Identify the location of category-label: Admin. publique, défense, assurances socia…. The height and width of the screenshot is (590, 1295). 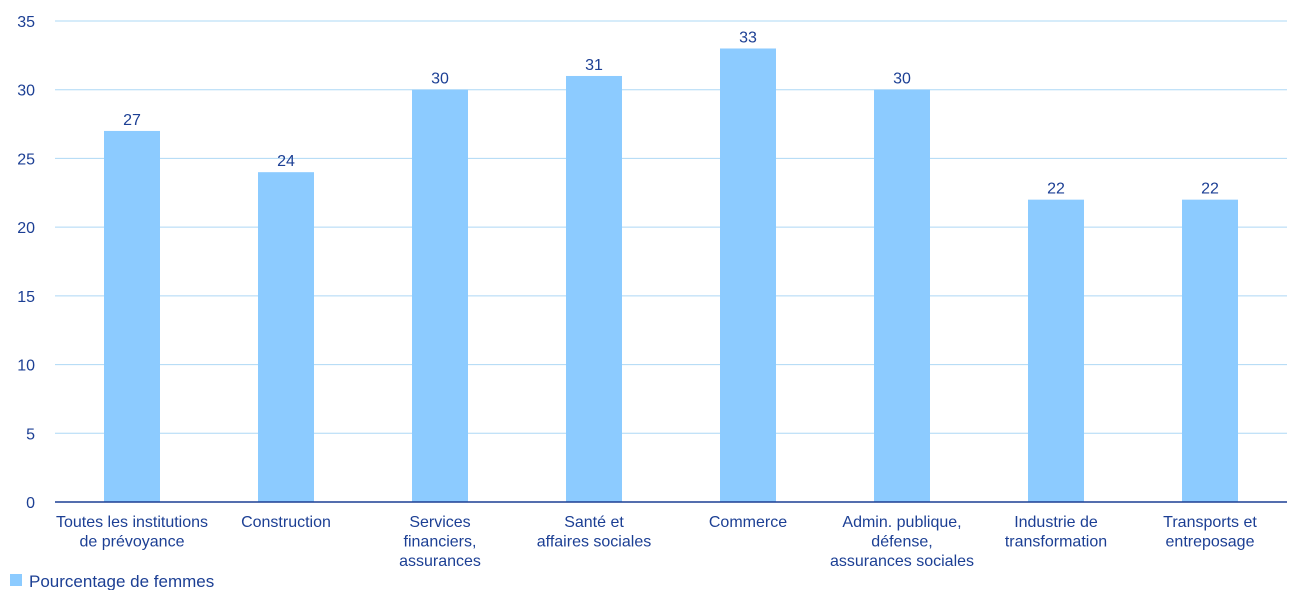
(902, 542).